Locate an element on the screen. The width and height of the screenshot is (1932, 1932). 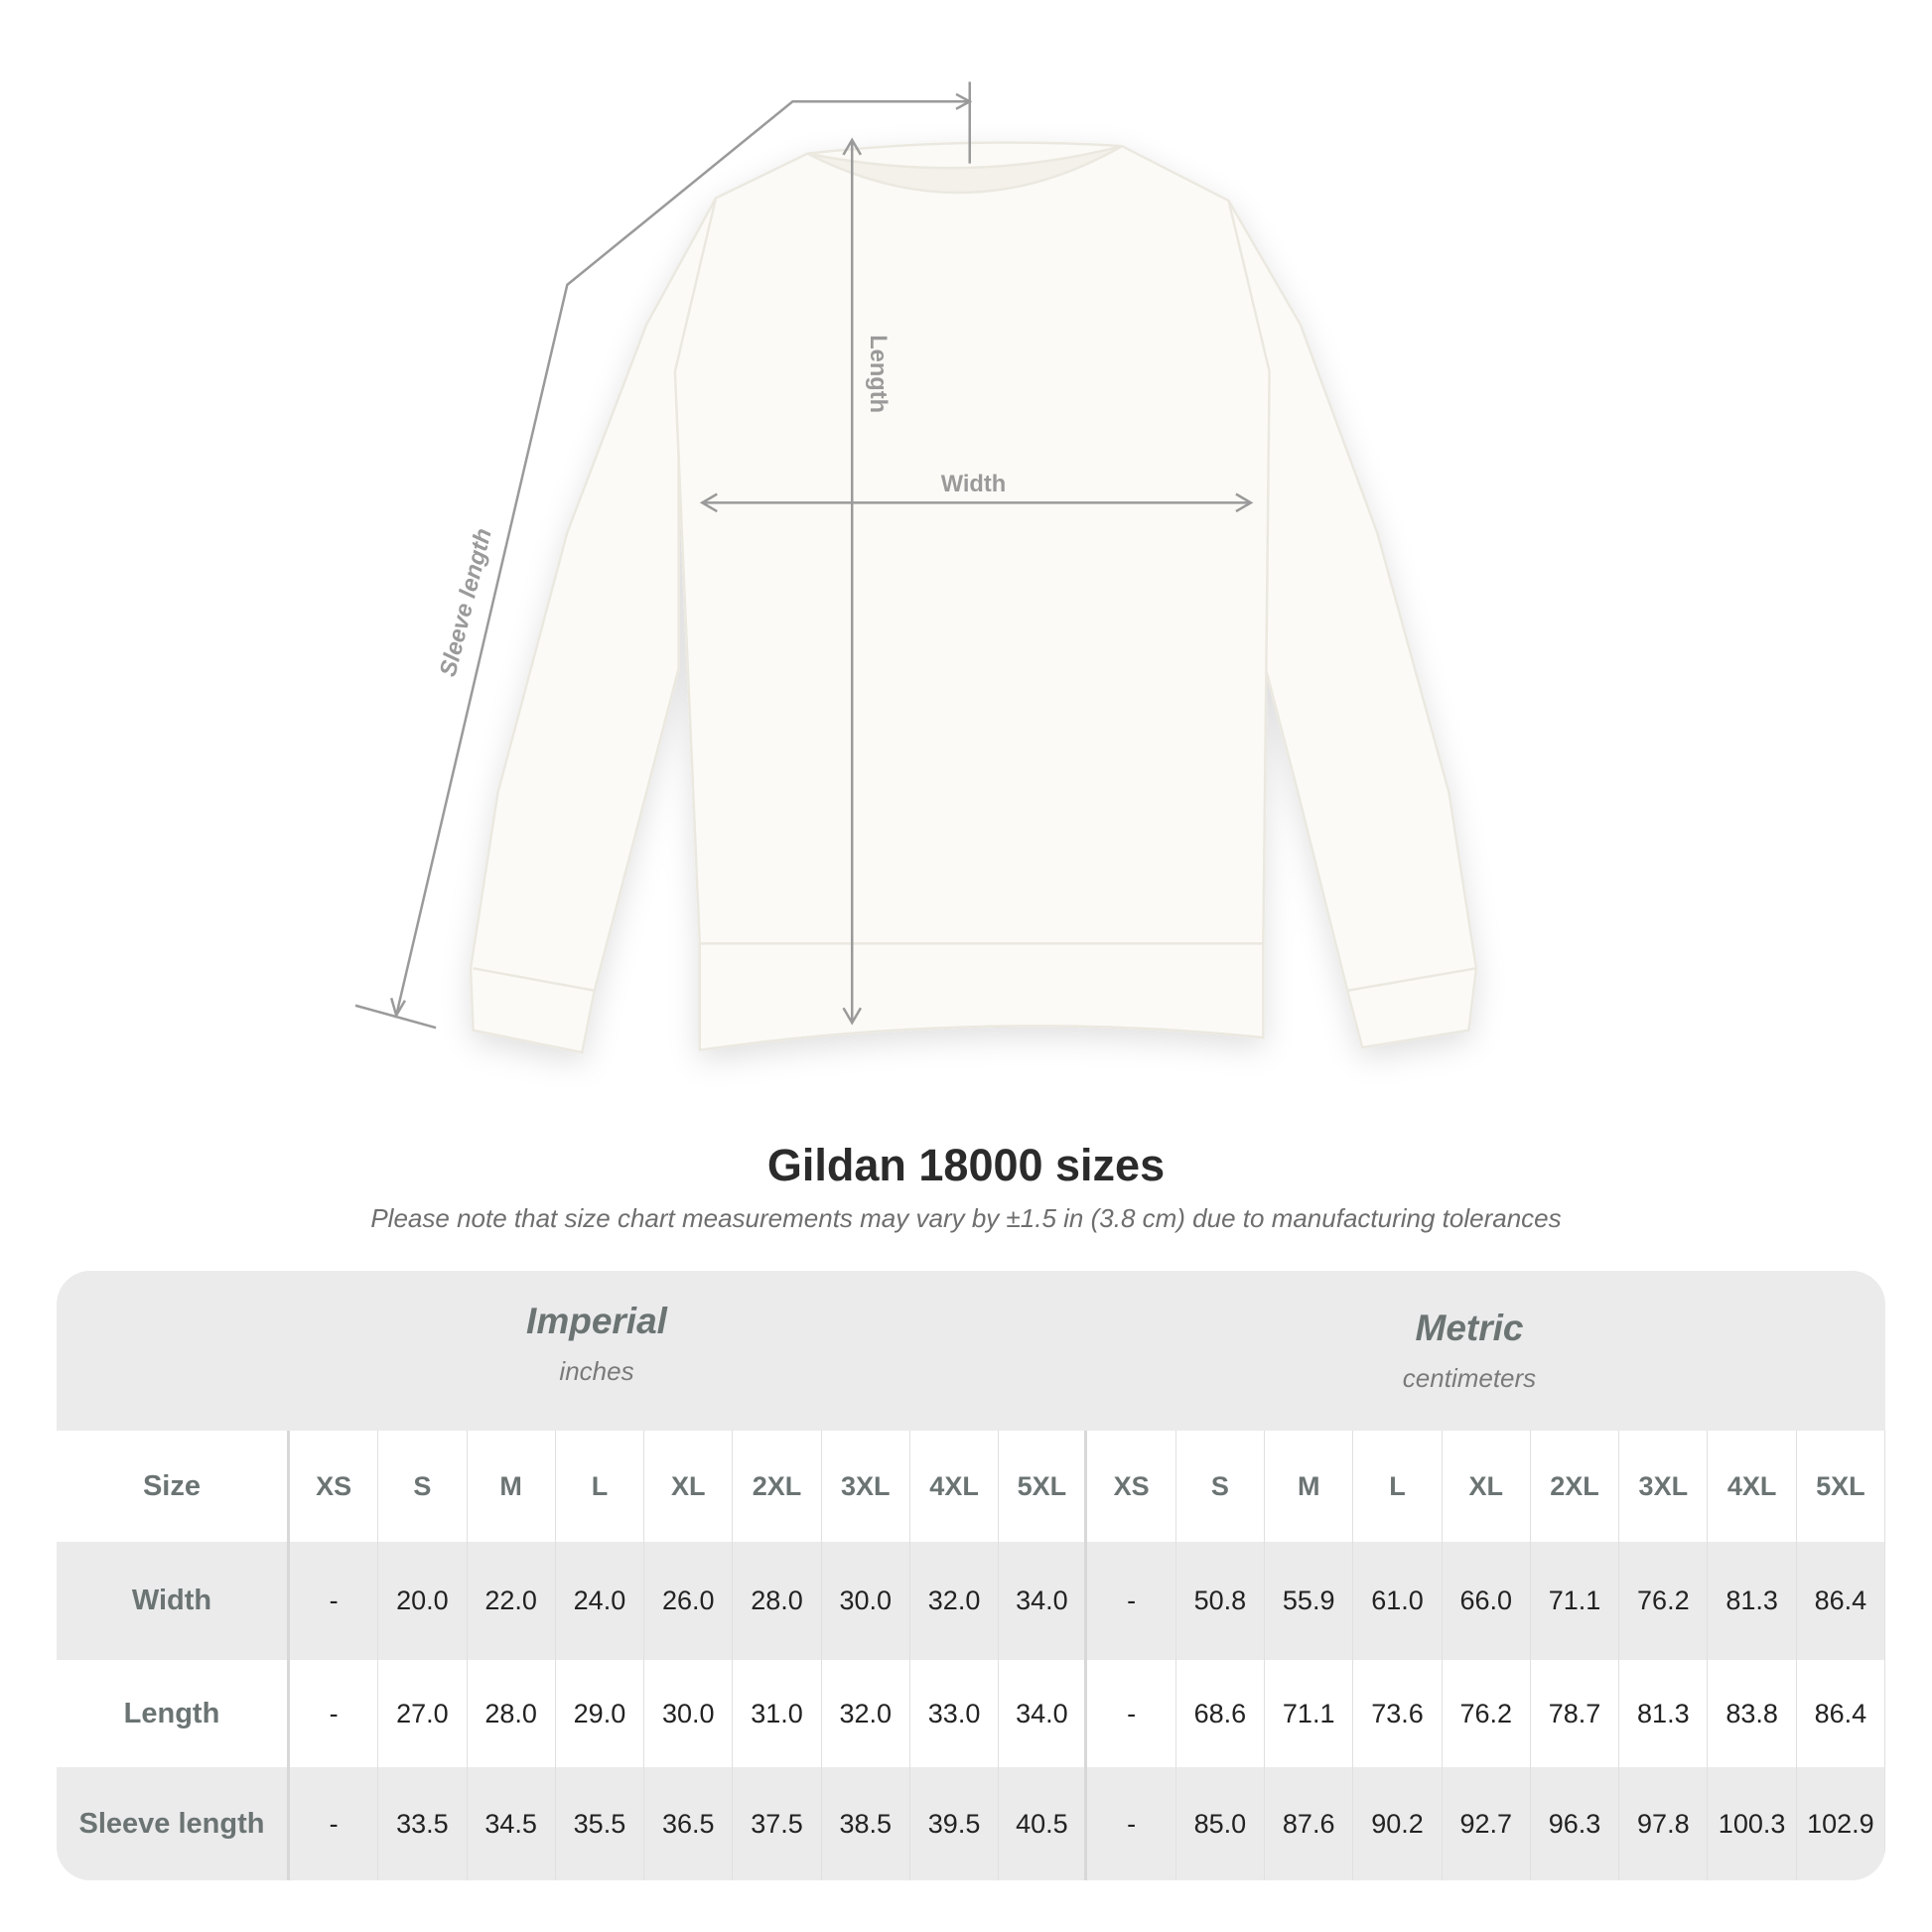
sleeve-bottom-tick is located at coordinates (395, 1017).